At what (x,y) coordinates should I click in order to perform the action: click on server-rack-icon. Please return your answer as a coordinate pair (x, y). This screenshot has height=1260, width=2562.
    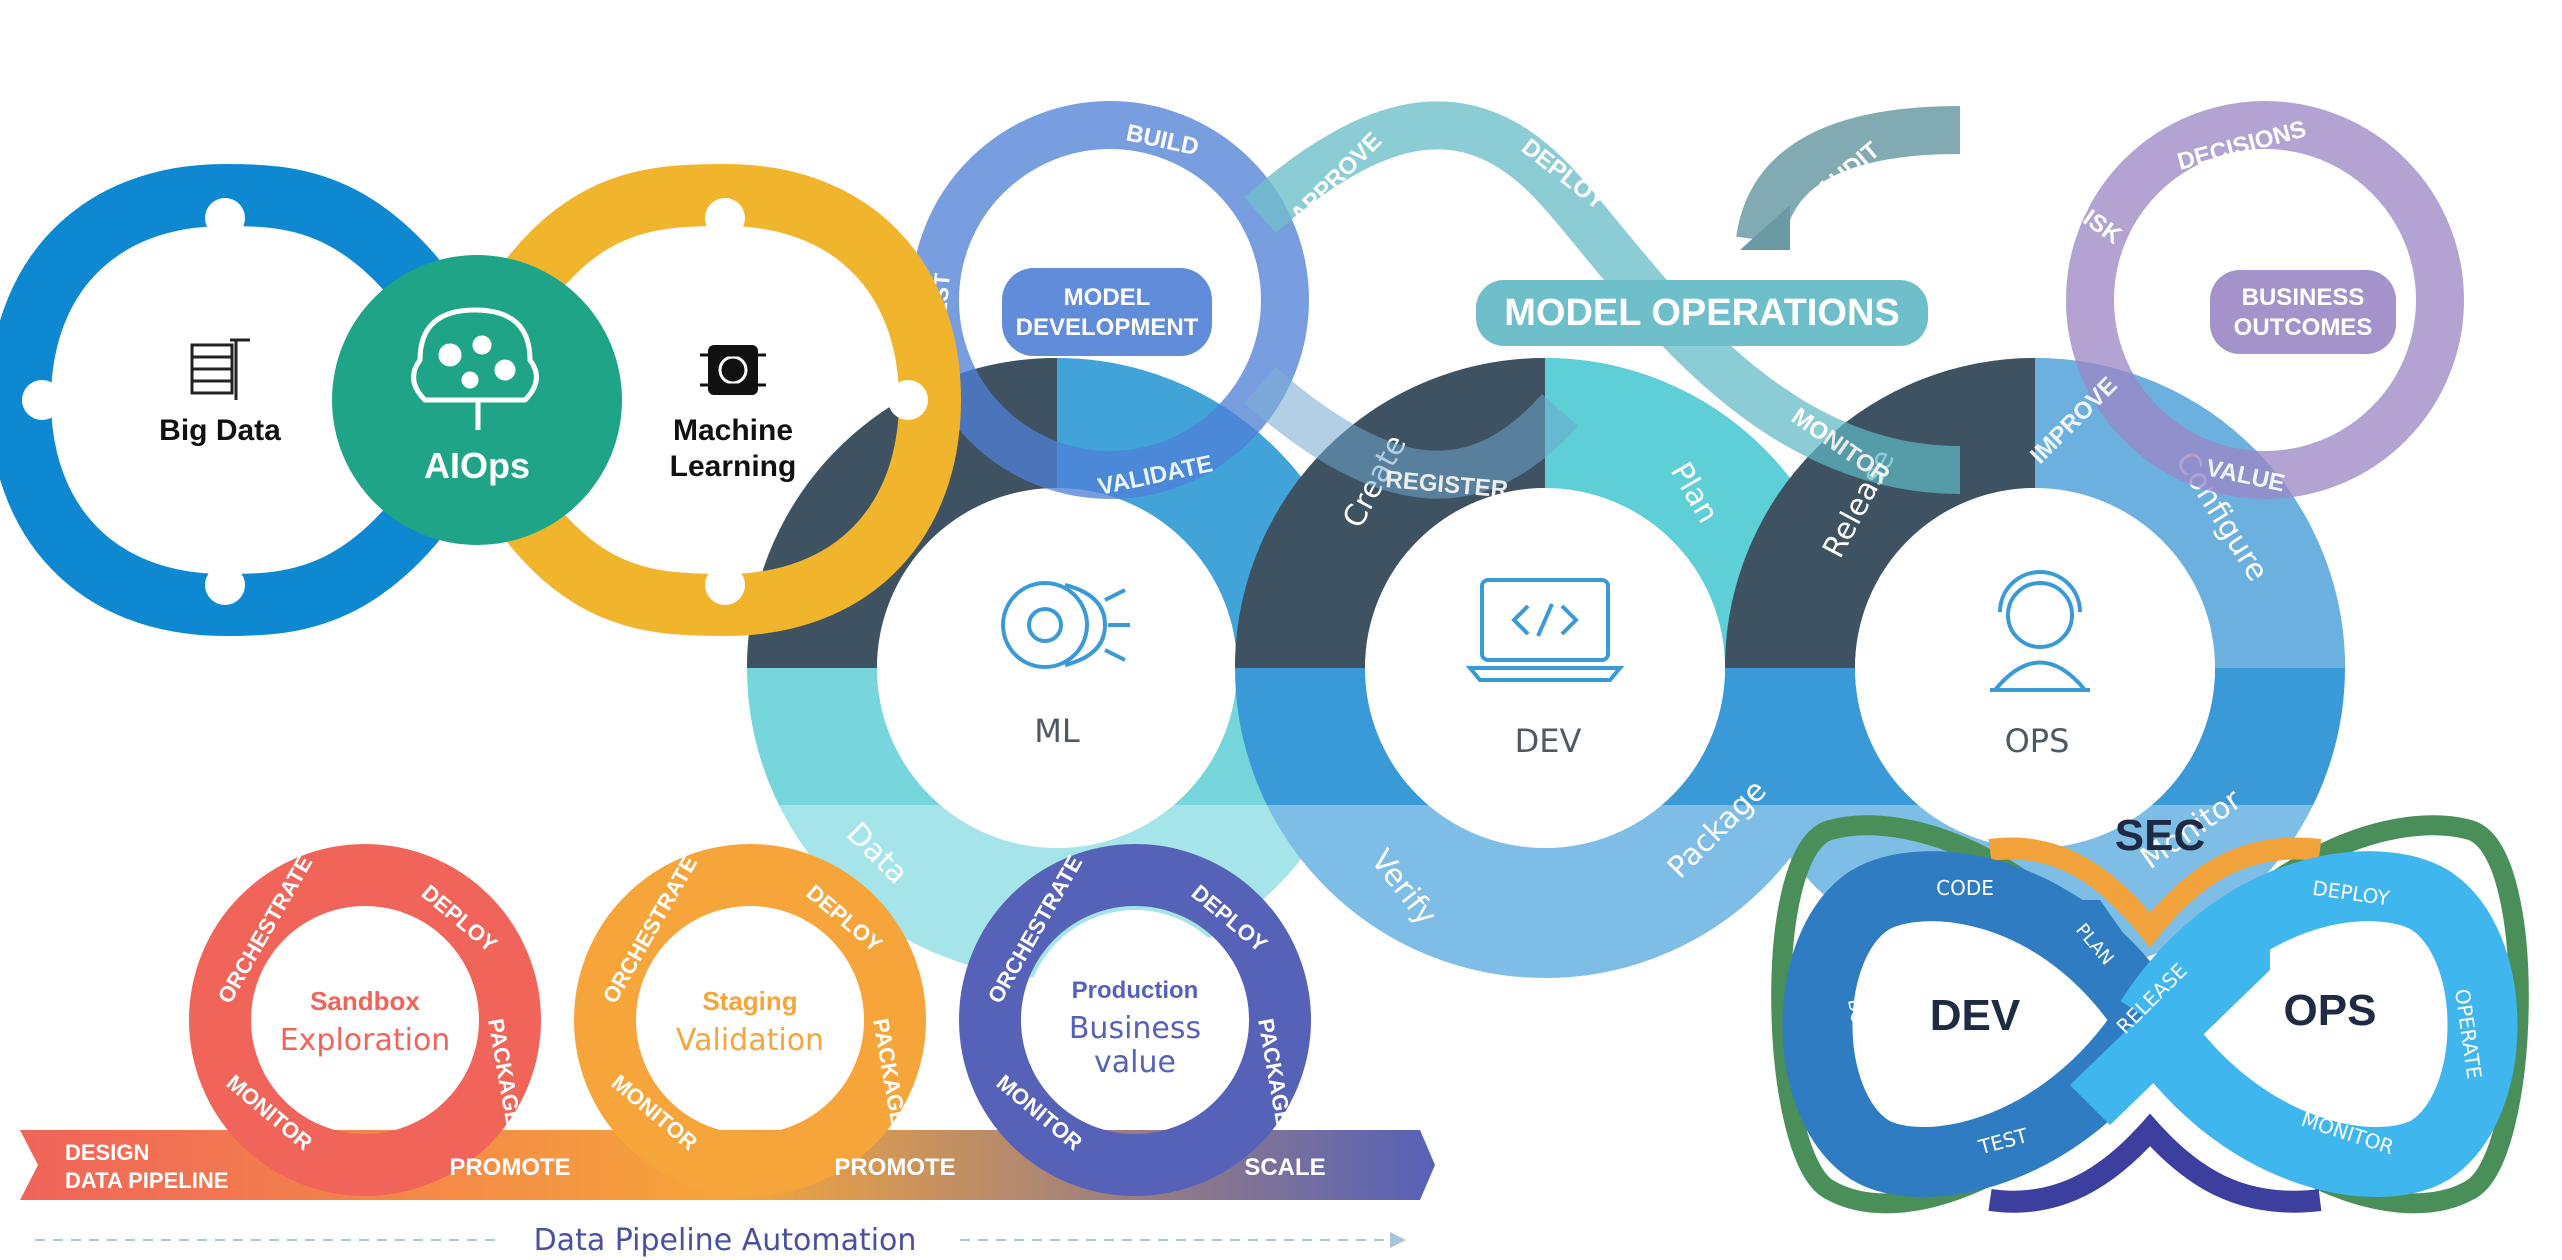
    Looking at the image, I should click on (220, 369).